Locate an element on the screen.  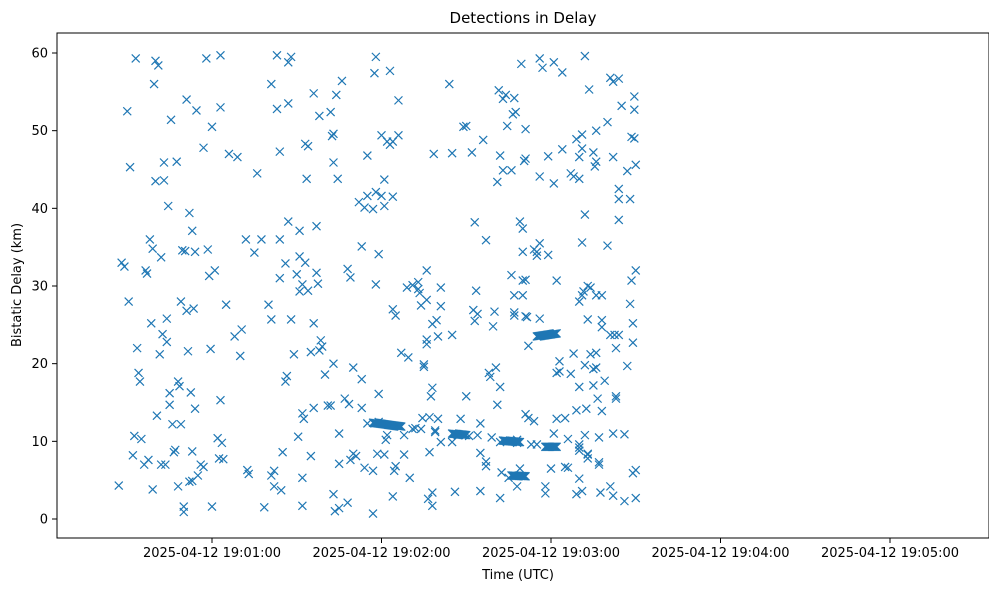
y-tick-label: 10 is located at coordinates (39, 442).